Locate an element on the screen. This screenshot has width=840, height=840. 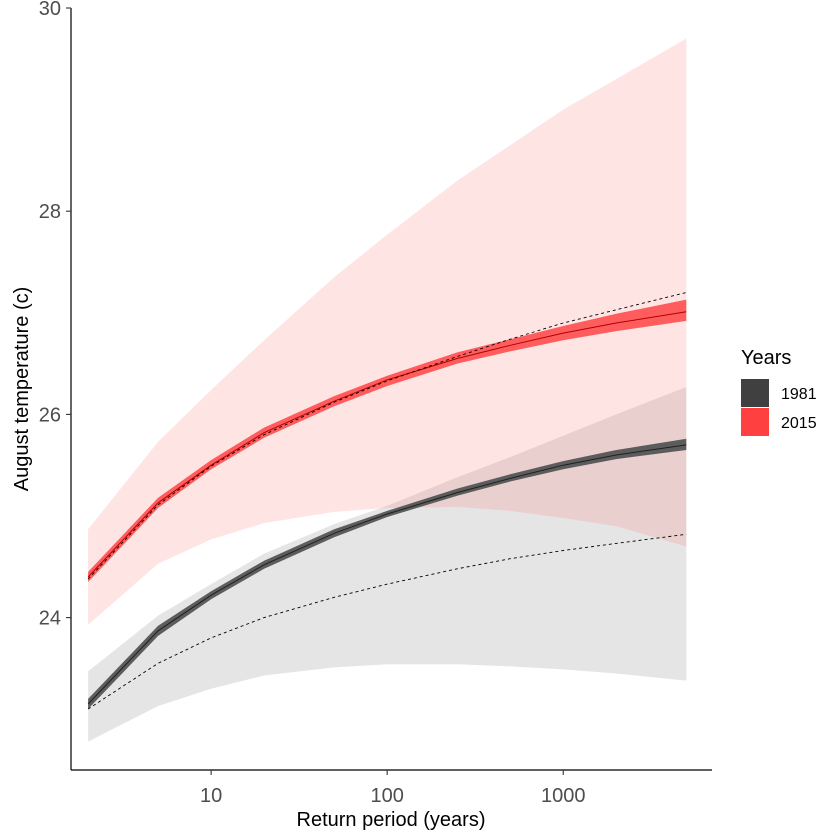
x-ticks: 10 100 1000 is located at coordinates (392, 788).